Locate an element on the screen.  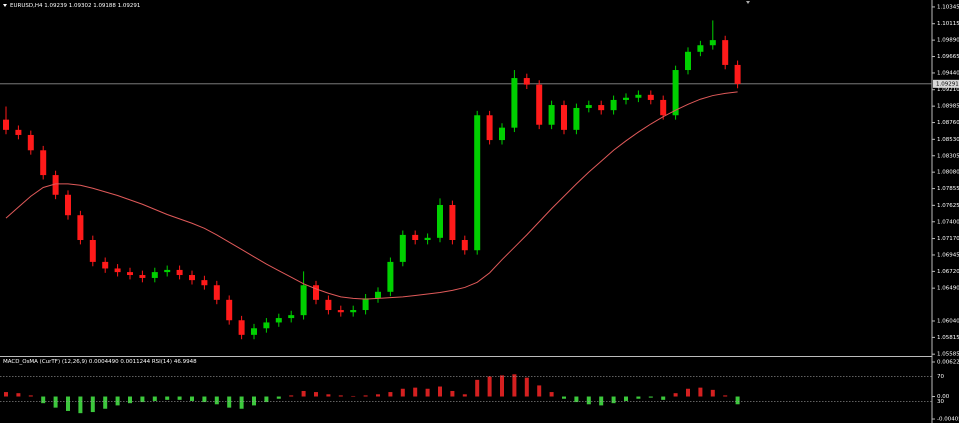
y-tick-label: 1.10115 is located at coordinates (948, 24).